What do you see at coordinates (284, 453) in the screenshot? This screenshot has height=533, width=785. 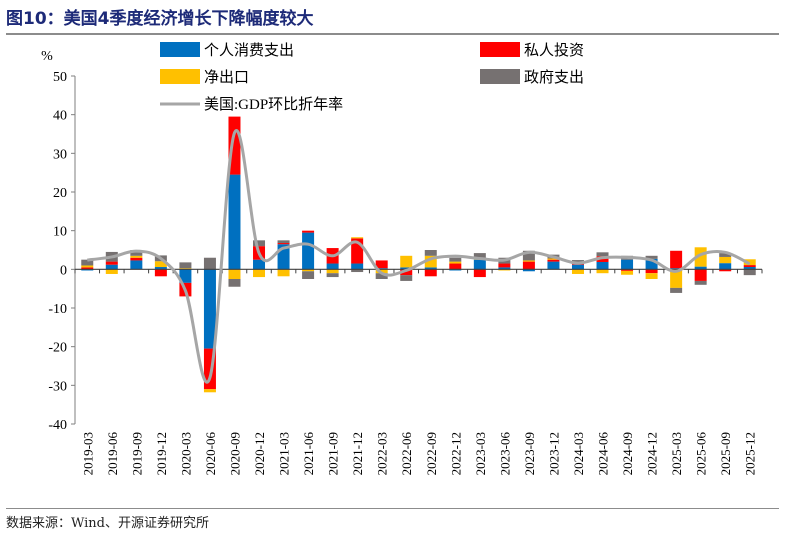 I see `x-tick-label: 2021-03` at bounding box center [284, 453].